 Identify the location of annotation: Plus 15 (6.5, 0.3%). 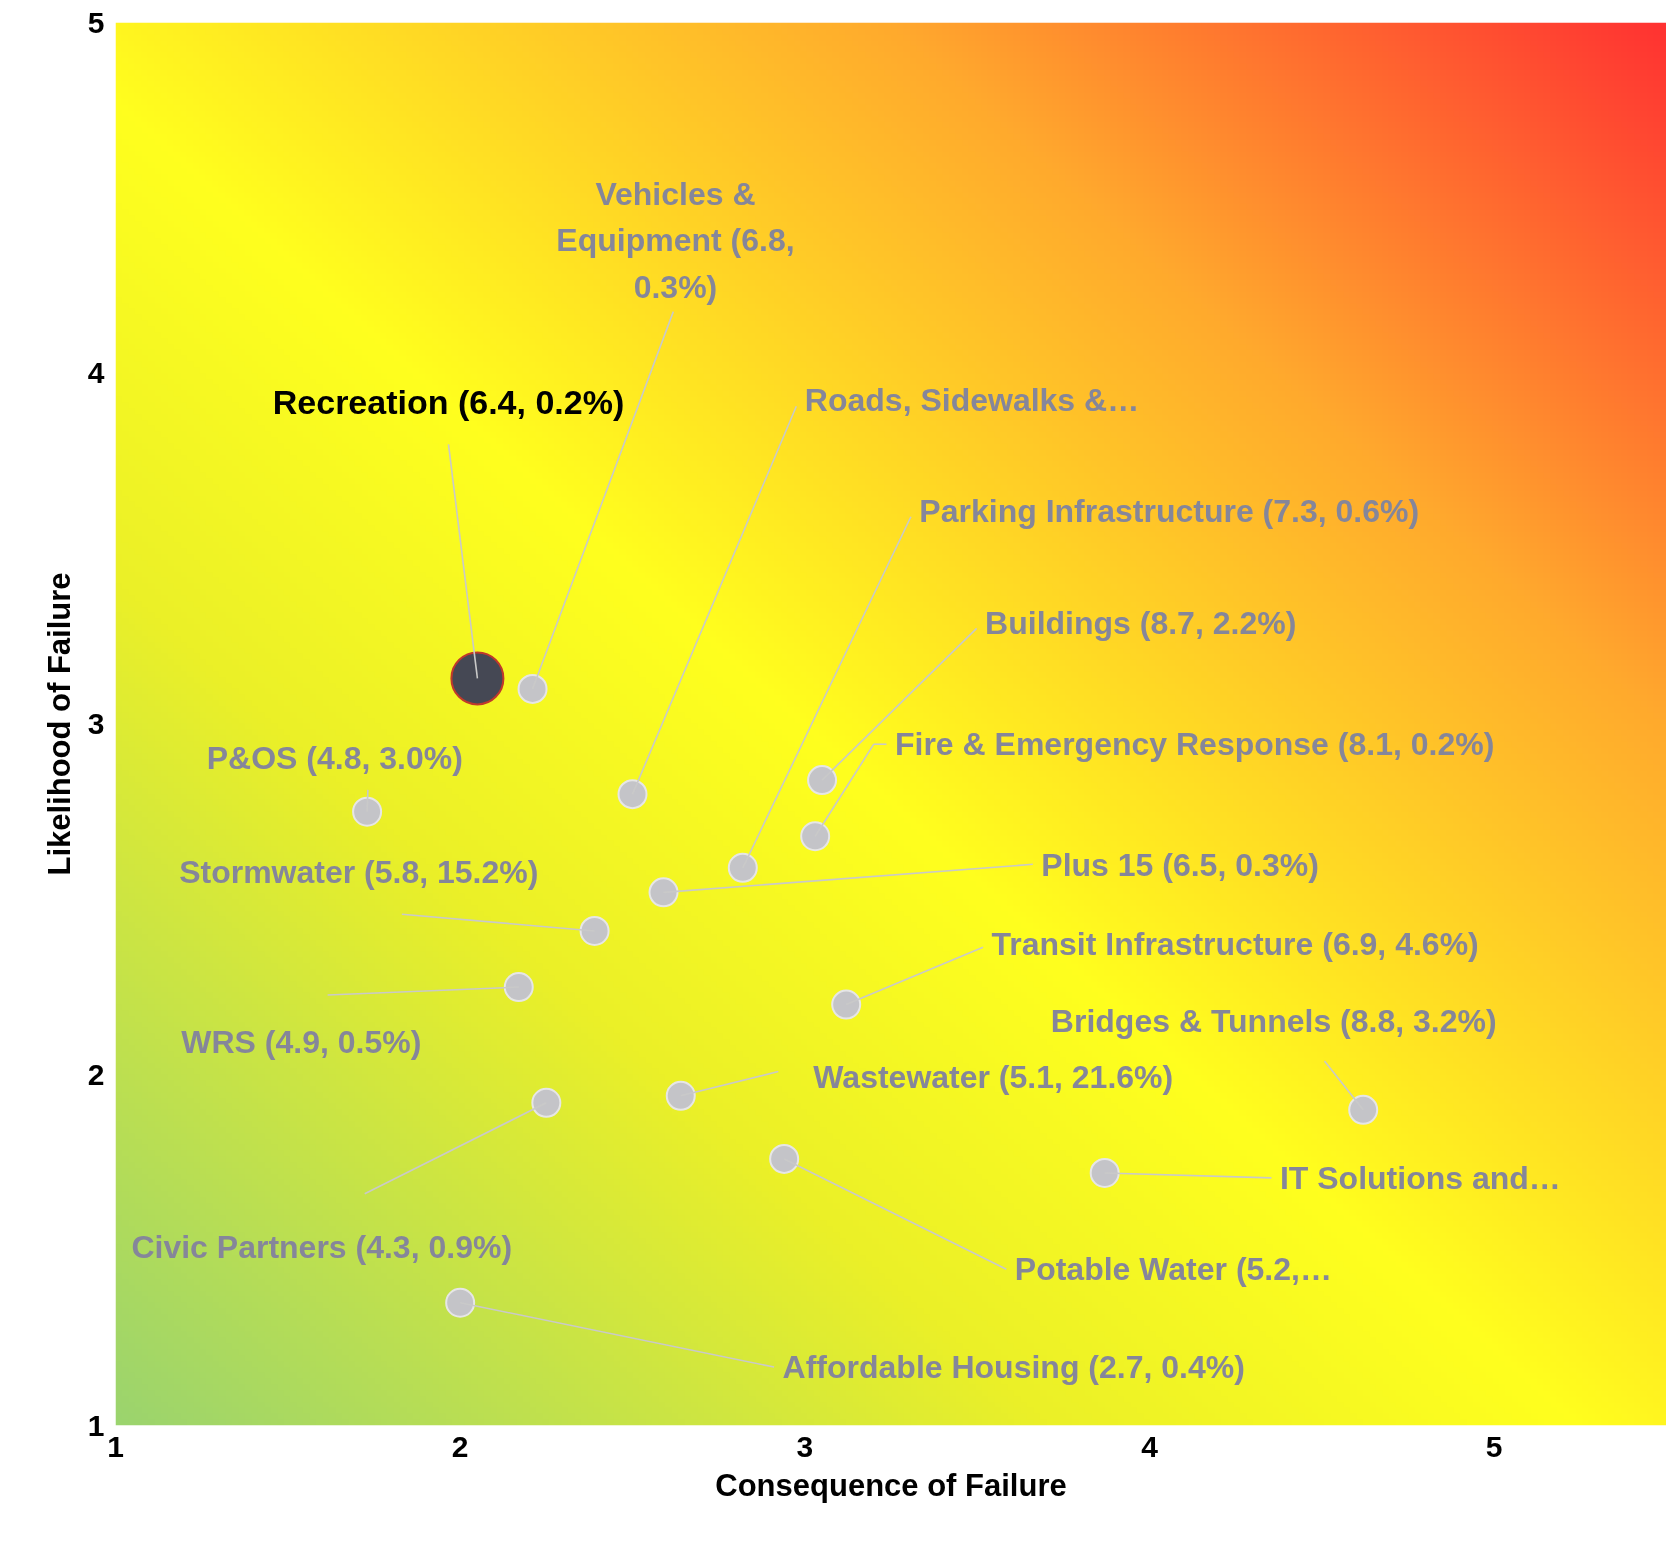
(1180, 865).